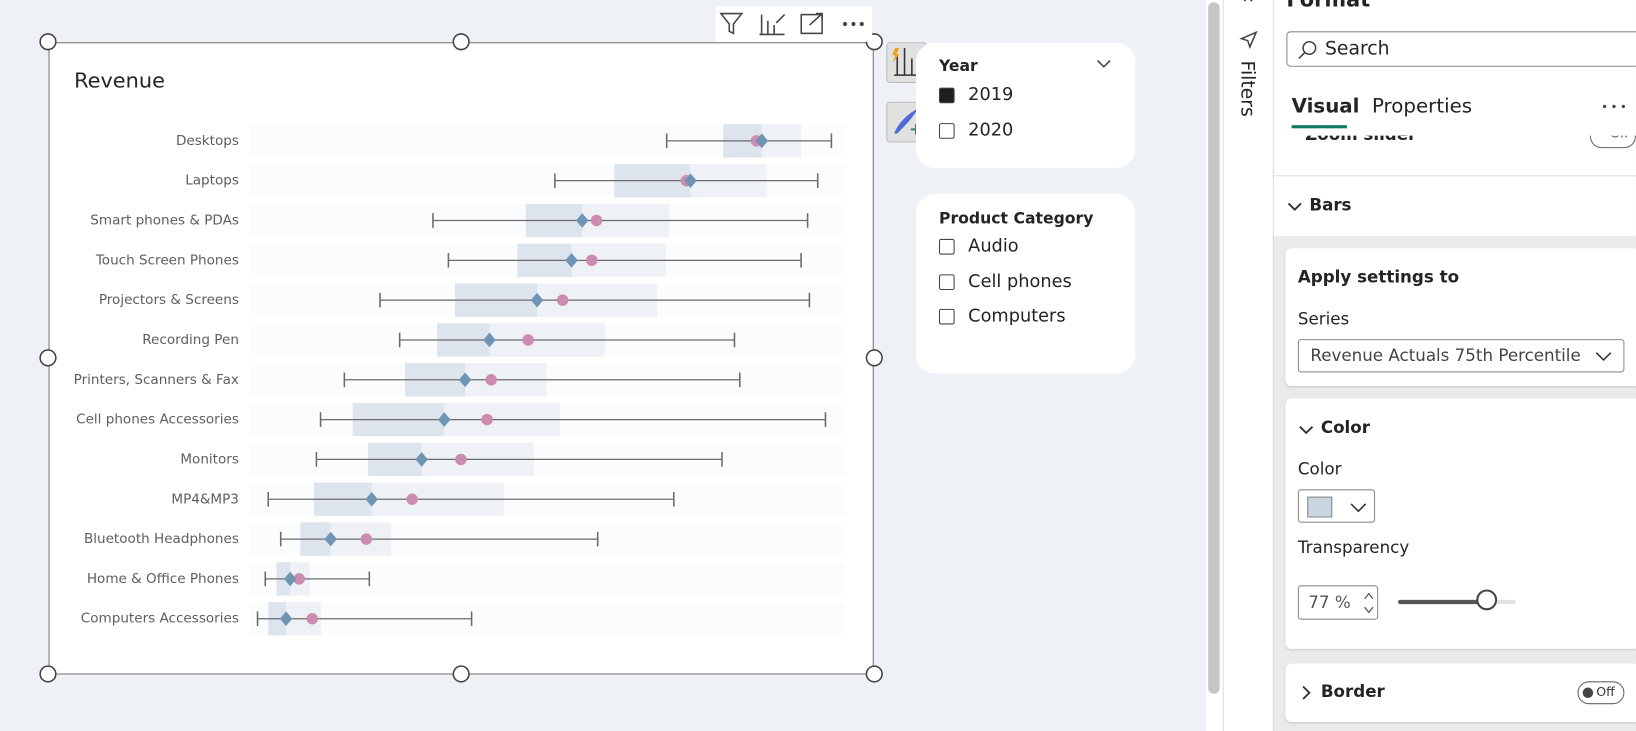 Image resolution: width=1636 pixels, height=731 pixels. I want to click on zoom-slider-row: Zoom slider Off, so click(1455, 143).